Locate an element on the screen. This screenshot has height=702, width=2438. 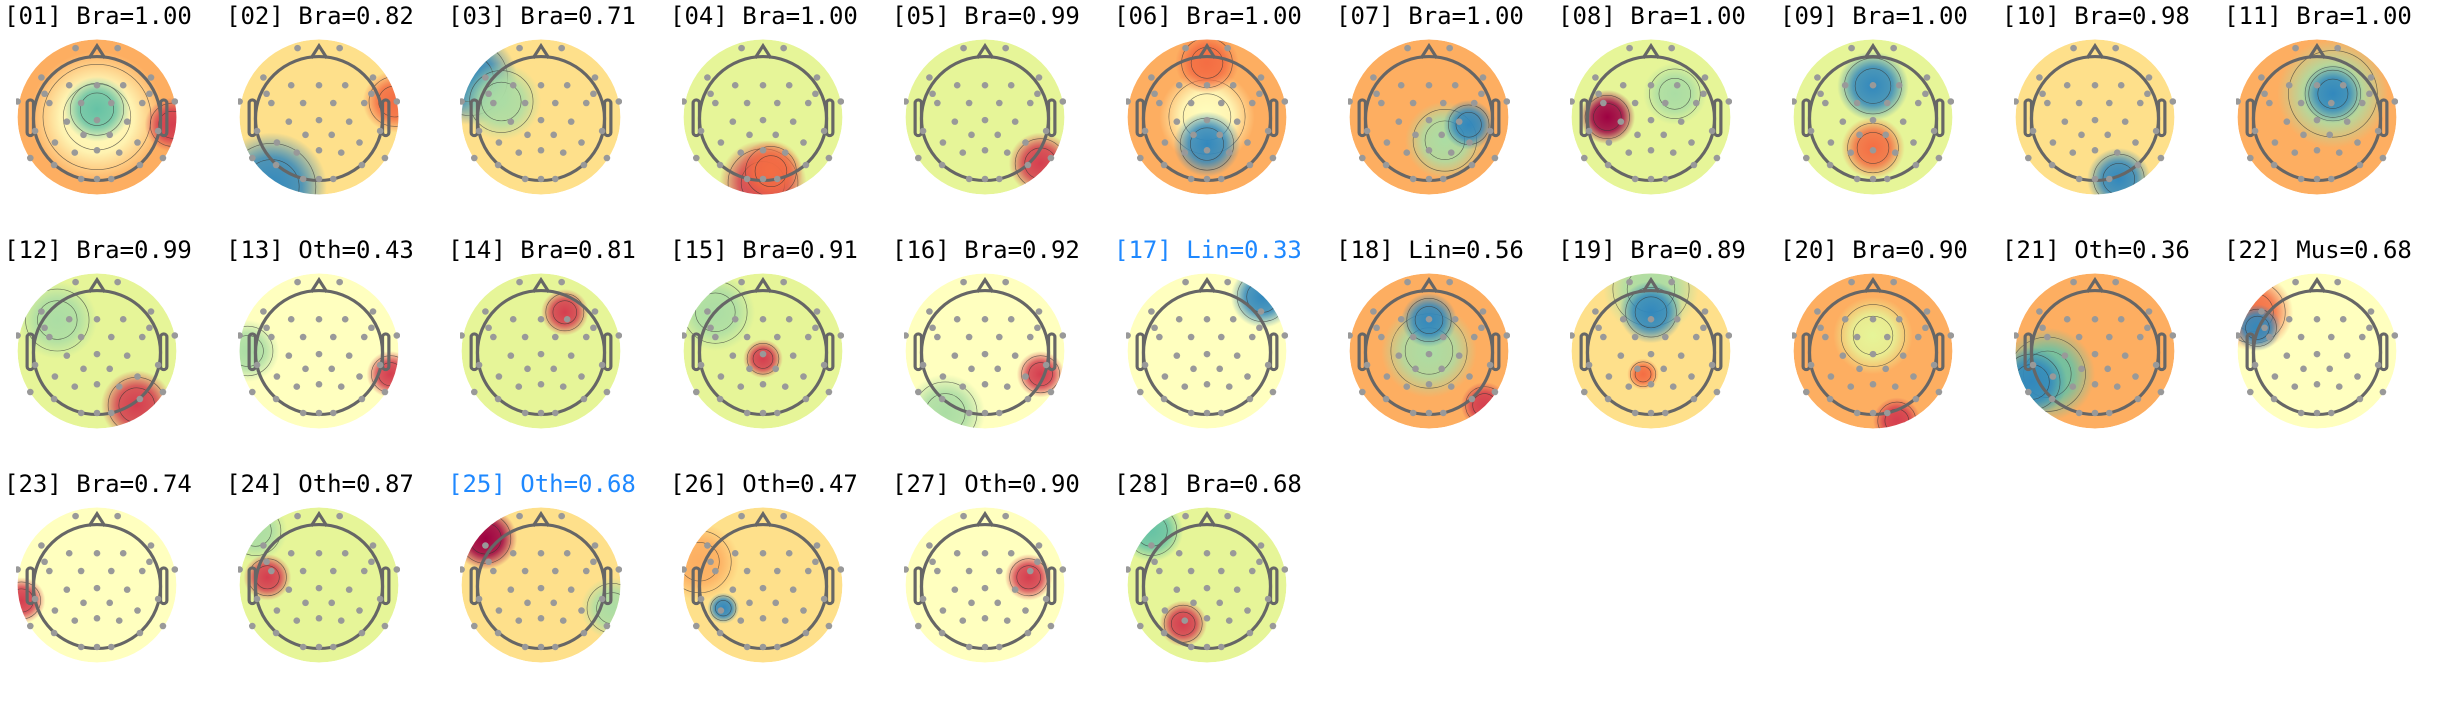
component-21: [21] Oth=0.36 is located at coordinates (2113, 351).